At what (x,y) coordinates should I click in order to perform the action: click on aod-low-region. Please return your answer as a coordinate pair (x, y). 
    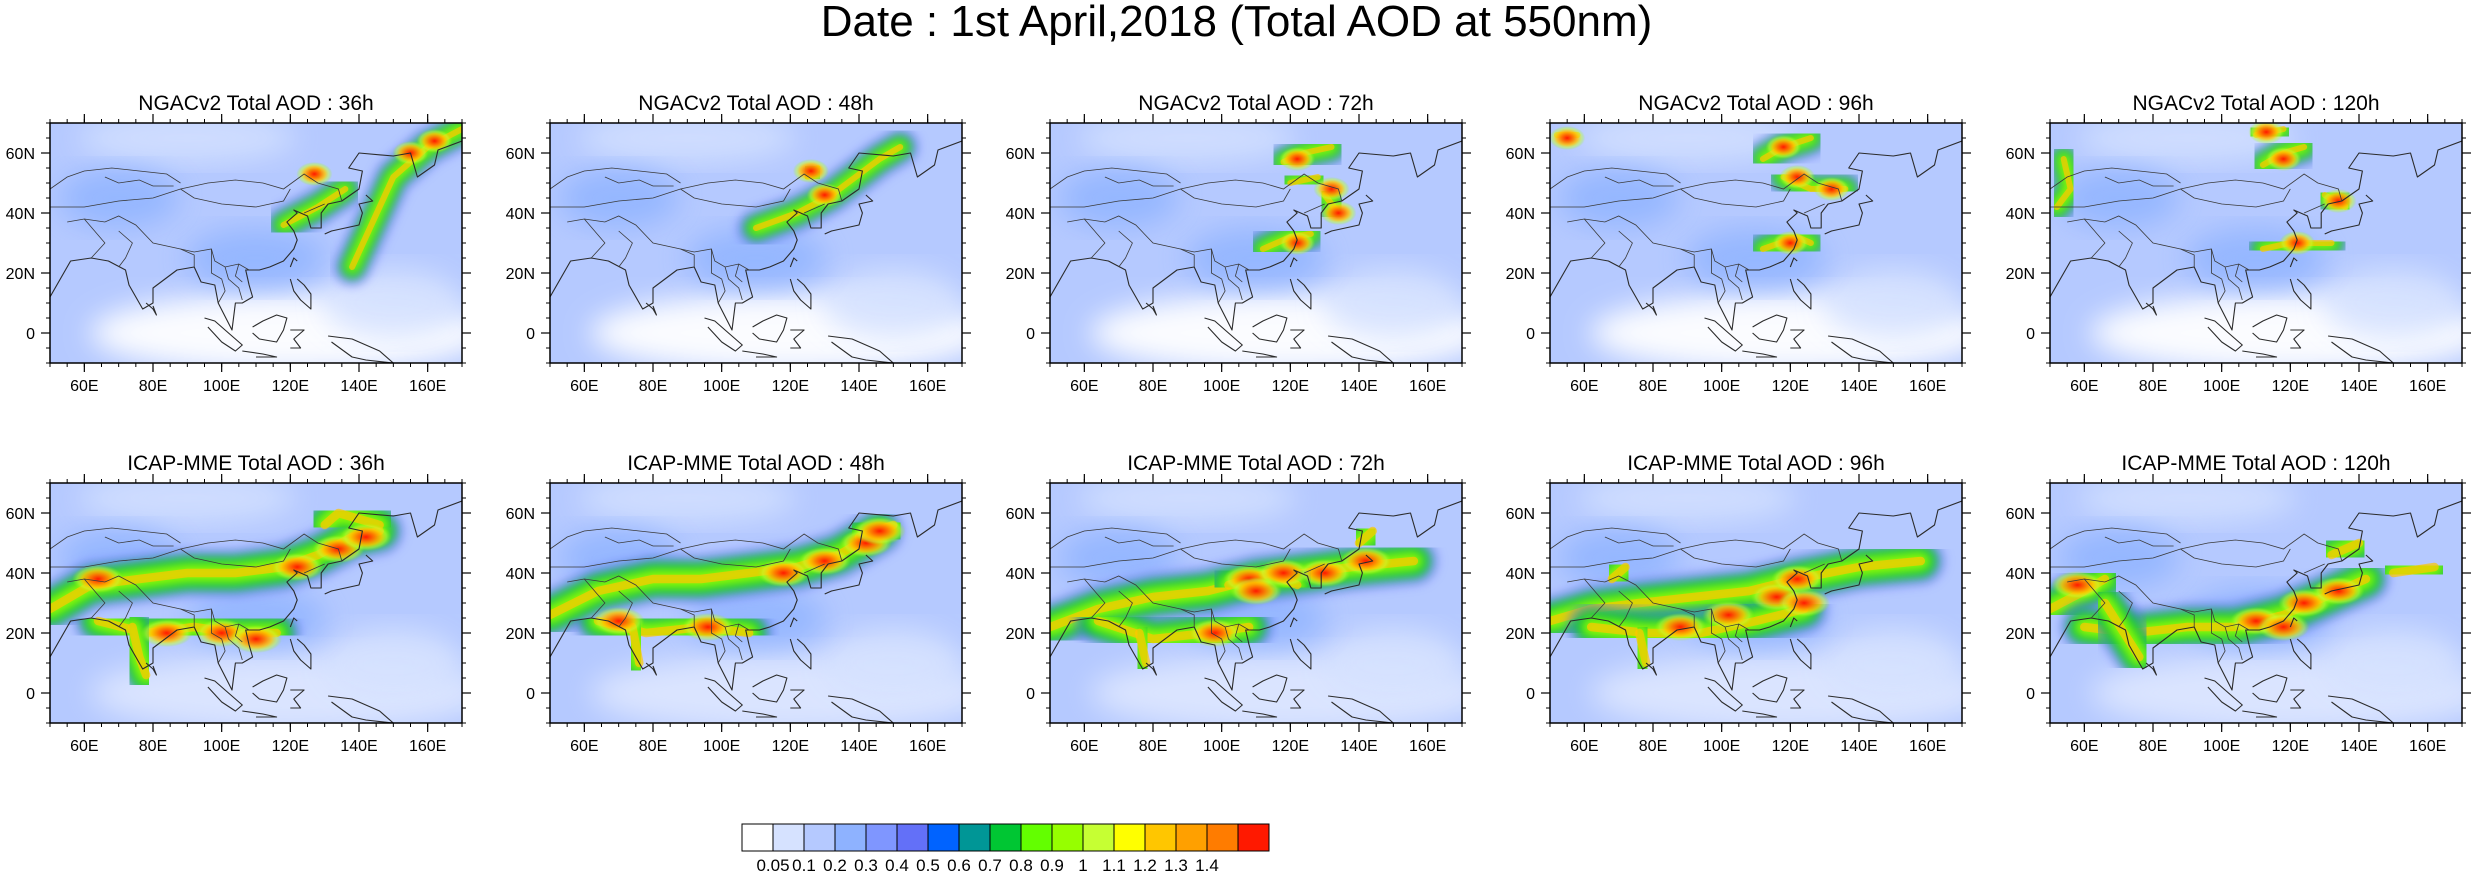
    Looking at the image, I should click on (1187, 503).